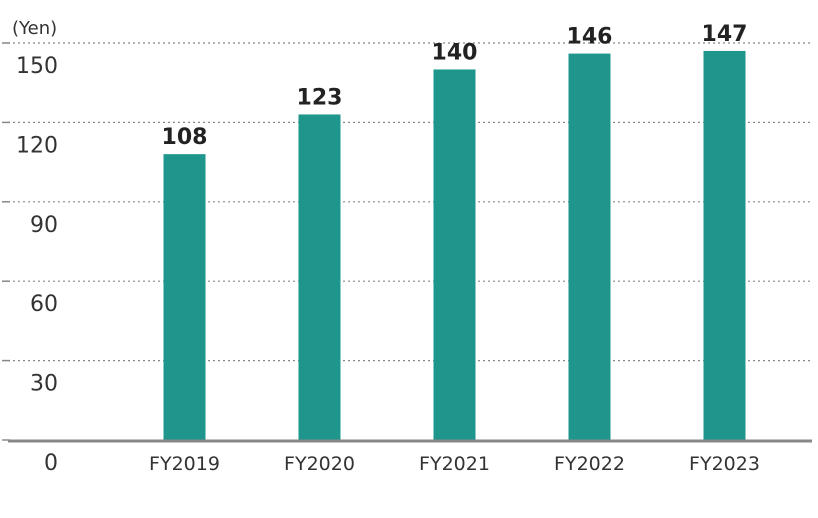 Image resolution: width=818 pixels, height=518 pixels. Describe the element at coordinates (184, 464) in the screenshot. I see `x-tick-label: FY2019` at that location.